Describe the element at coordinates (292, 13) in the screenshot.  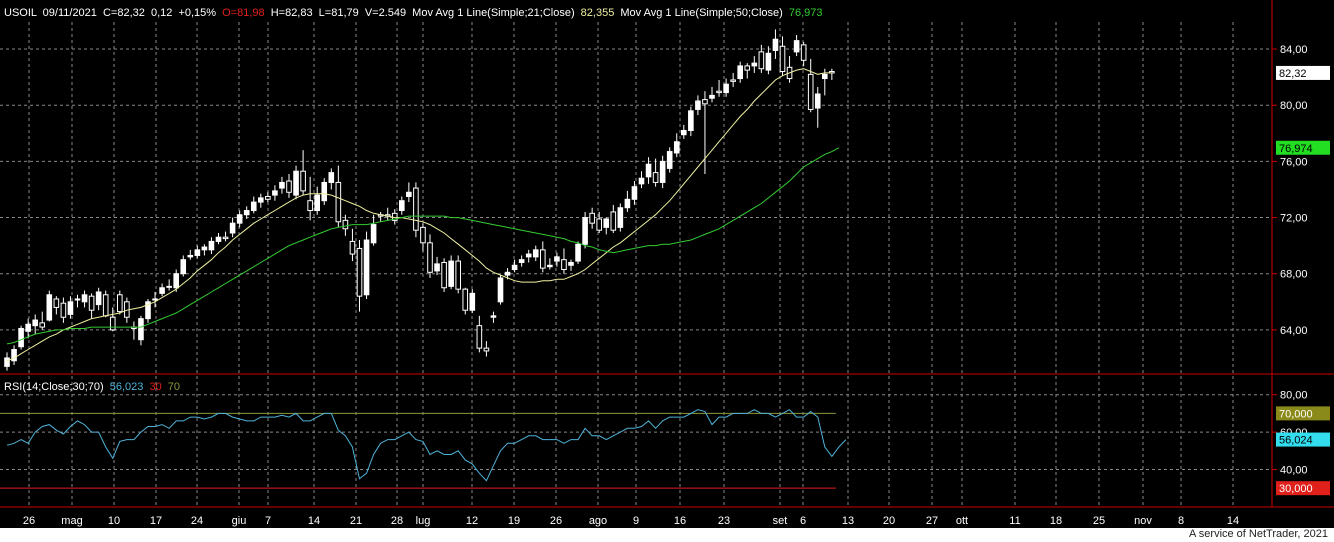
I see `high-label: H=82,83` at that location.